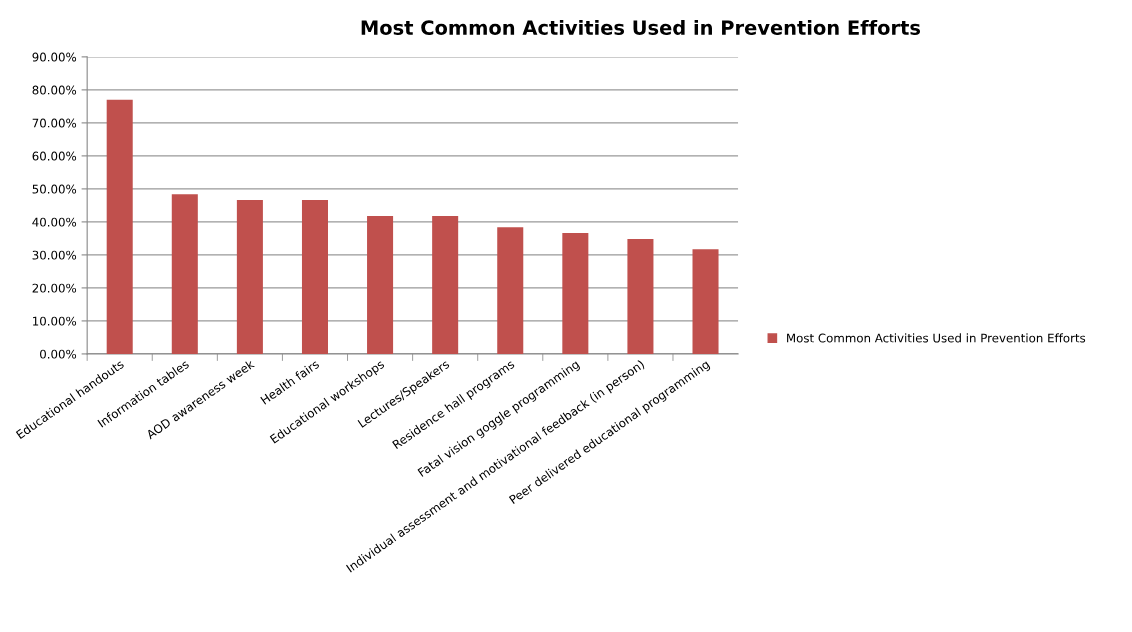  What do you see at coordinates (54, 255) in the screenshot?
I see `y-tick-label: 30.00%` at bounding box center [54, 255].